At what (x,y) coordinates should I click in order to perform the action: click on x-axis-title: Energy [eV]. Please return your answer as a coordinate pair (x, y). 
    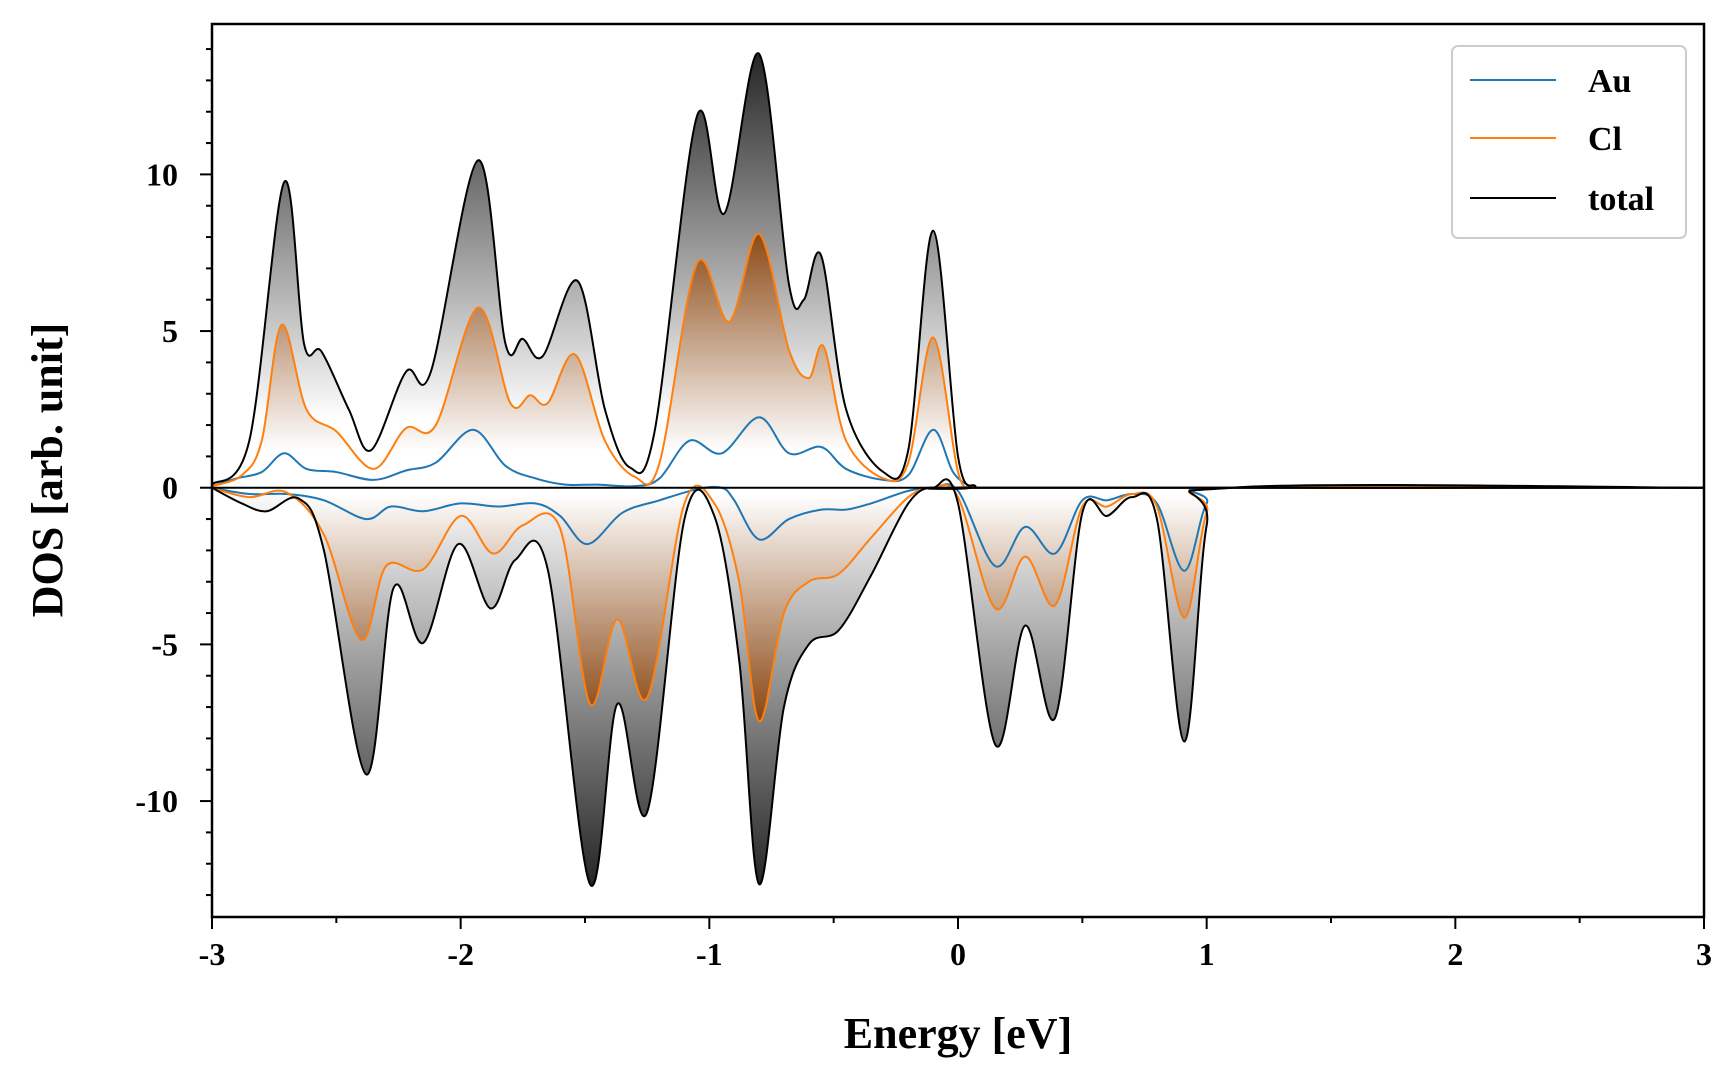
    Looking at the image, I should click on (958, 1033).